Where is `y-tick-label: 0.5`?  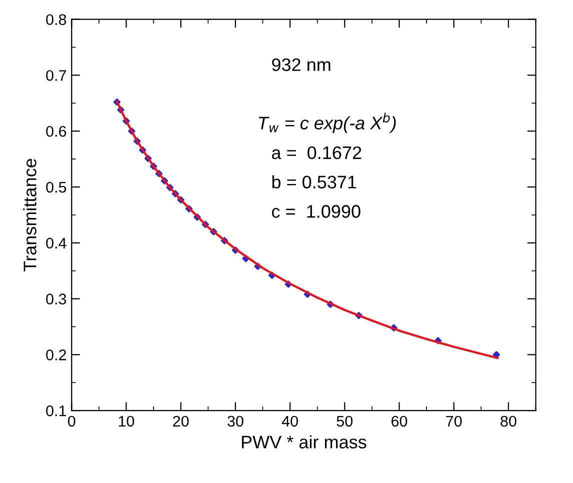 y-tick-label: 0.5 is located at coordinates (56, 187).